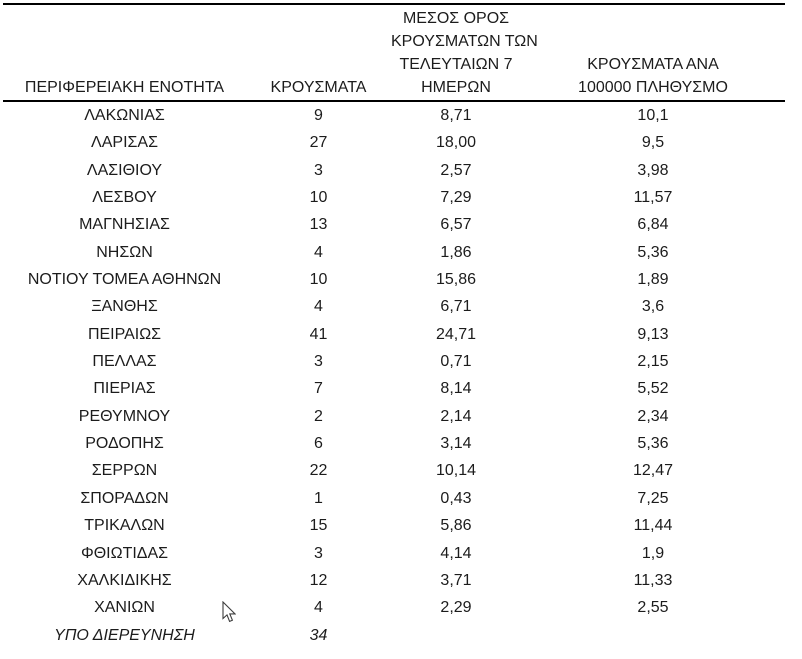 This screenshot has width=802, height=659. Describe the element at coordinates (124, 225) in the screenshot. I see `table-cell-region: ΜΑΓΝΗΣΙΑΣ` at that location.